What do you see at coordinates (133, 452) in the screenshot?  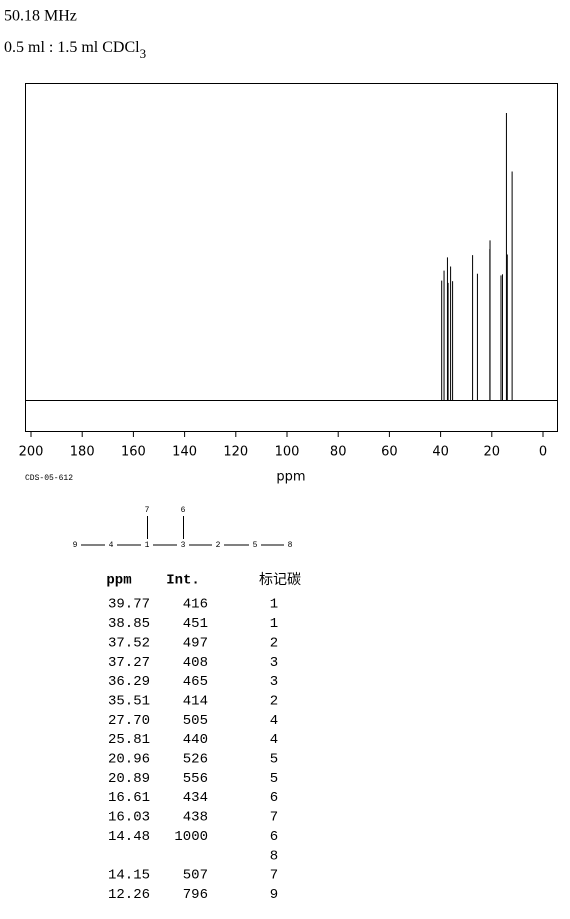 I see `x-tick-label: 160` at bounding box center [133, 452].